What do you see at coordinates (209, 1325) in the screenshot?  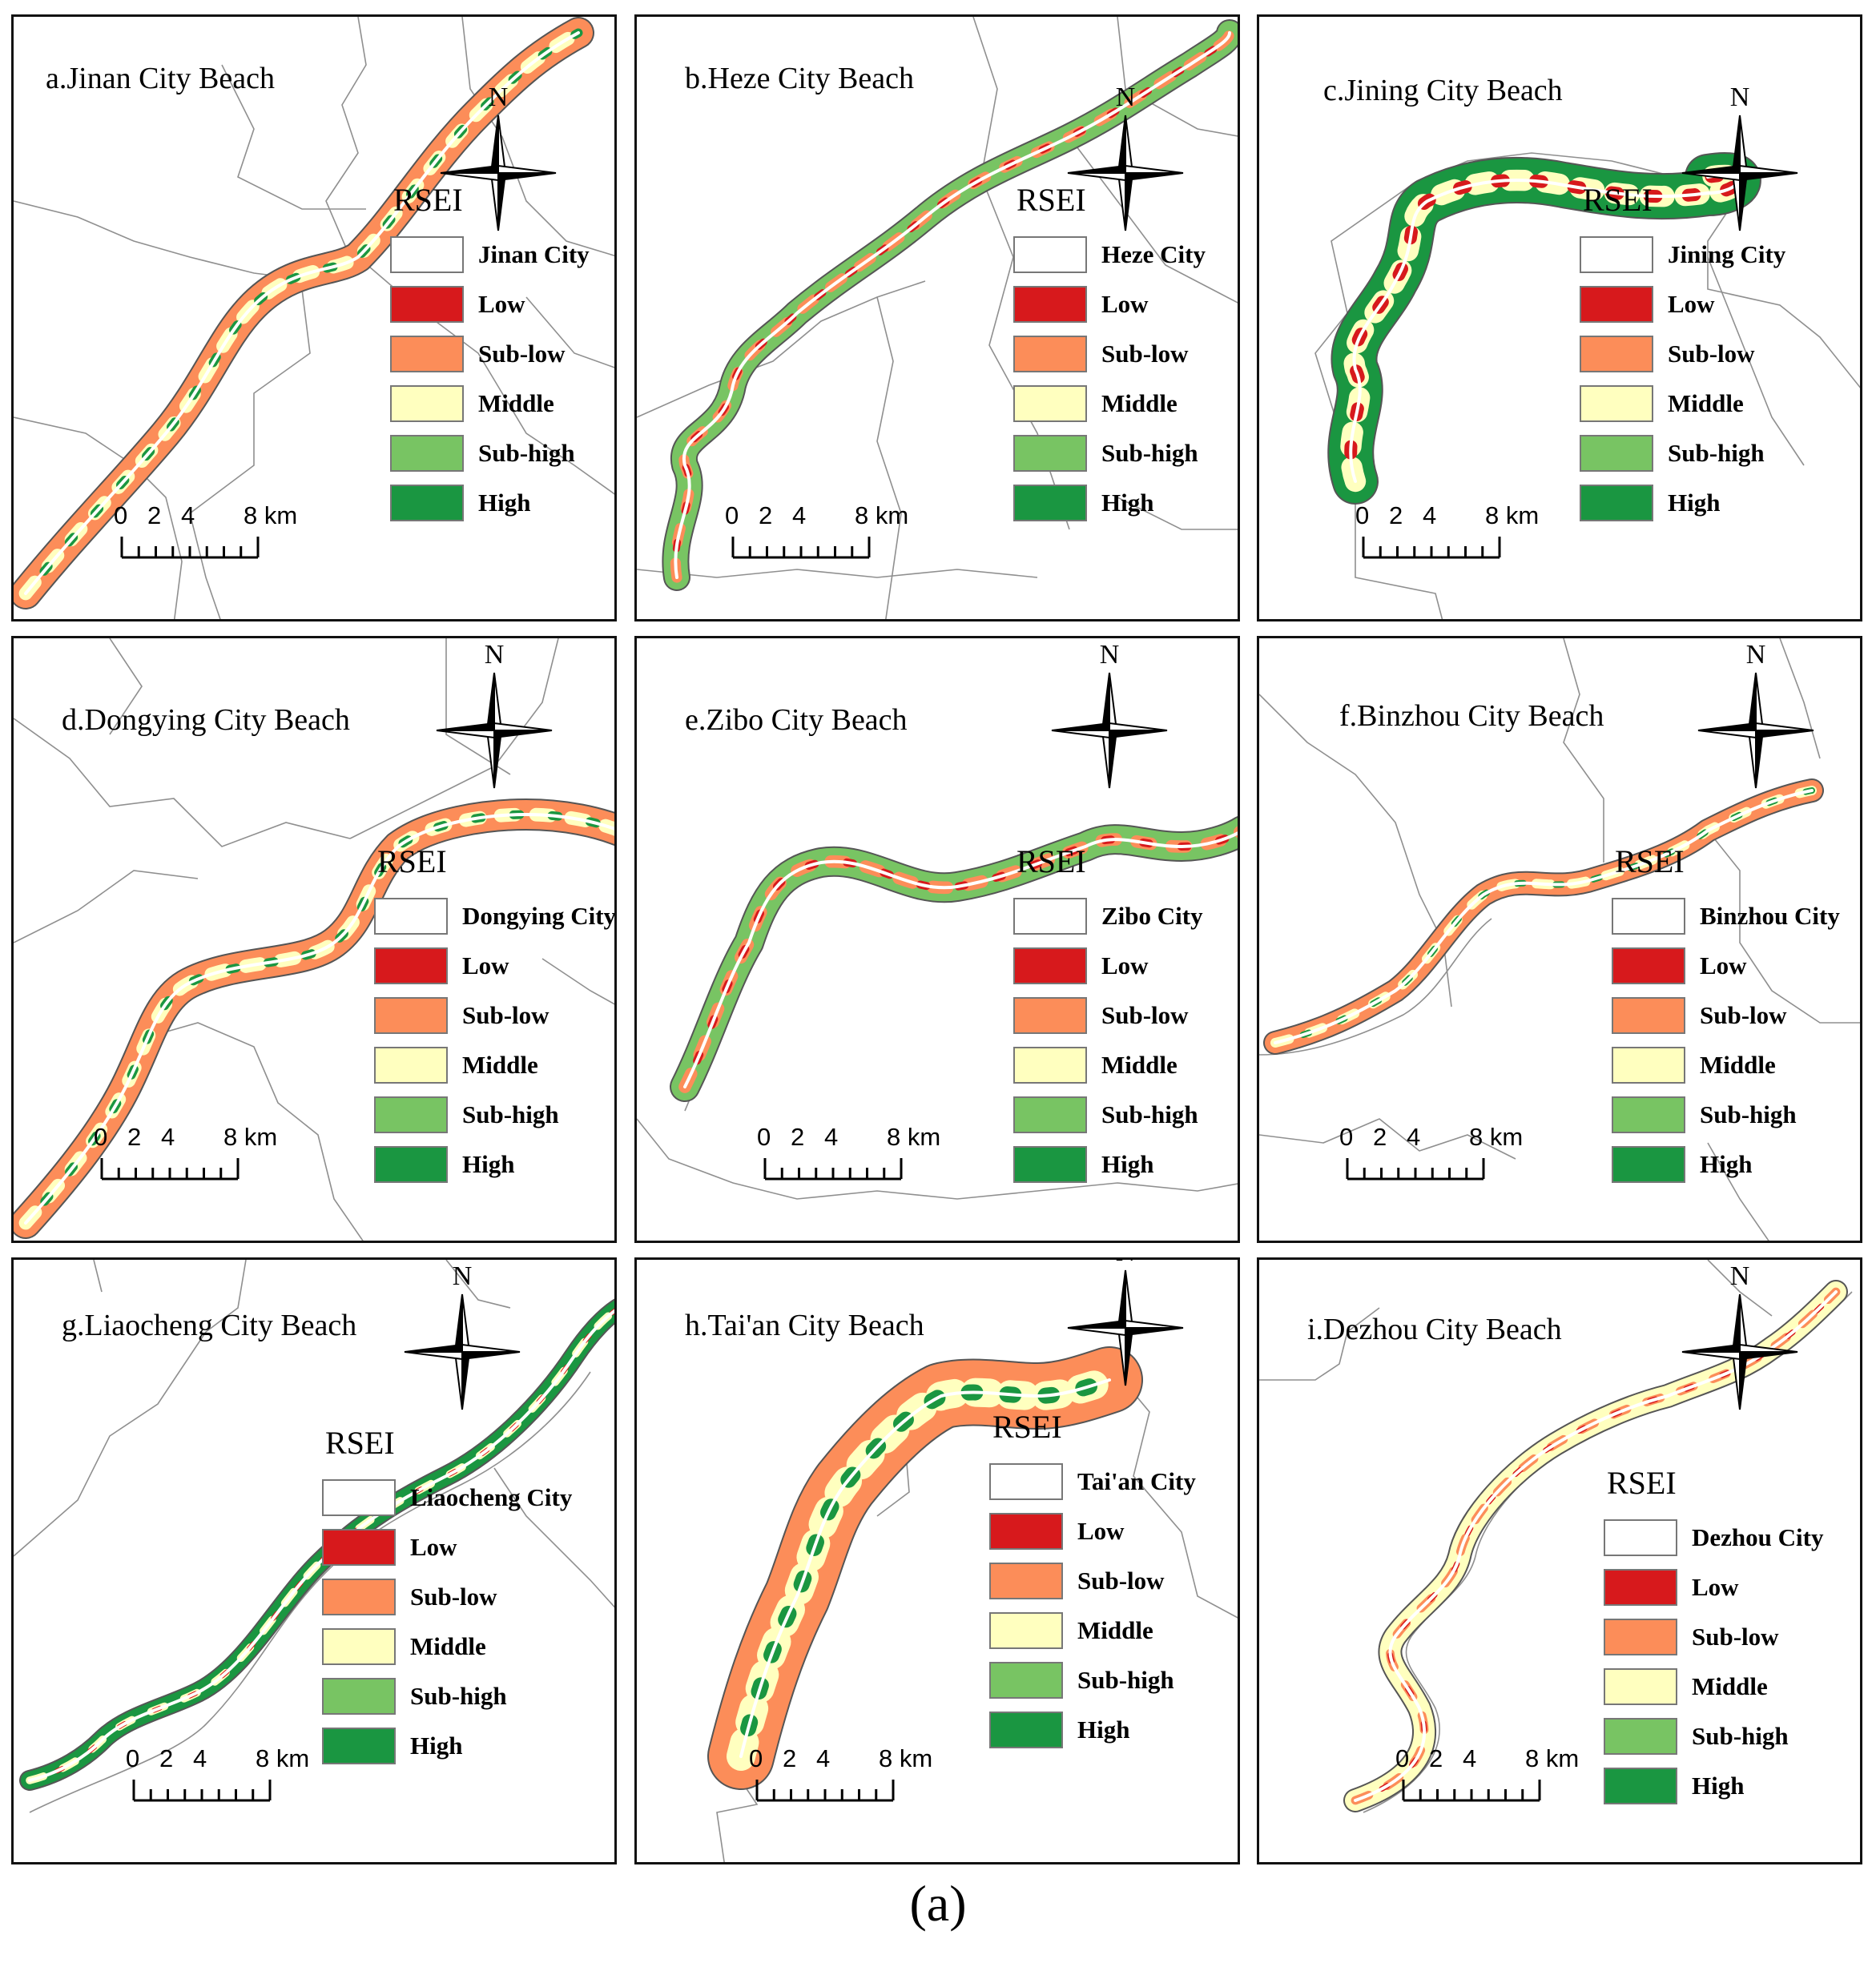 I see `panel-title: g.Liaocheng City Beach` at bounding box center [209, 1325].